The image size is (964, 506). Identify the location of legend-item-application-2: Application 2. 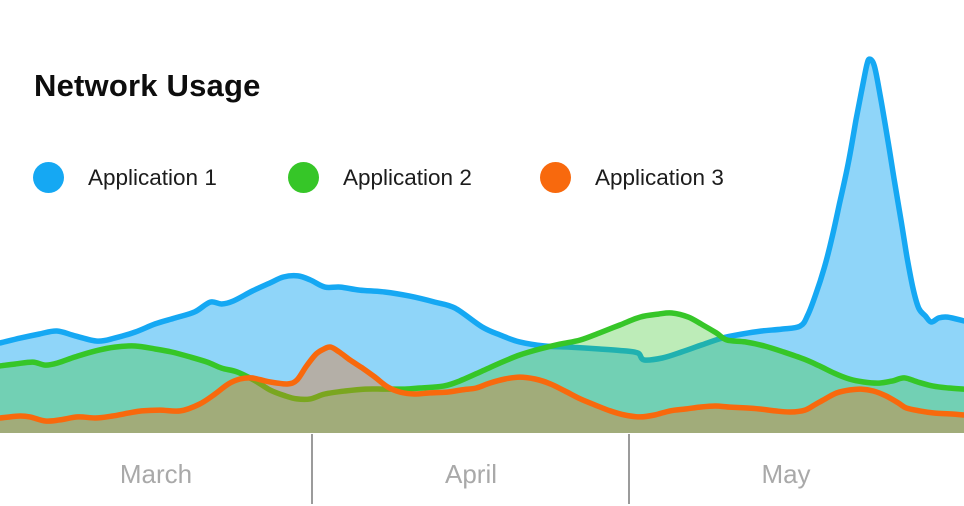
(380, 177).